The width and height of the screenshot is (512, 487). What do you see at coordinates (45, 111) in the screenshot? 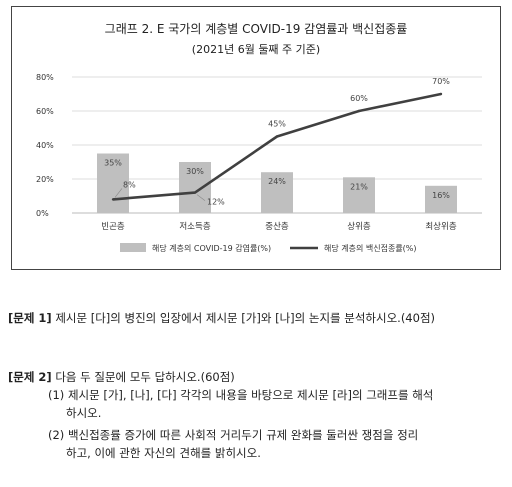
I see `y-tick-label: 60%` at bounding box center [45, 111].